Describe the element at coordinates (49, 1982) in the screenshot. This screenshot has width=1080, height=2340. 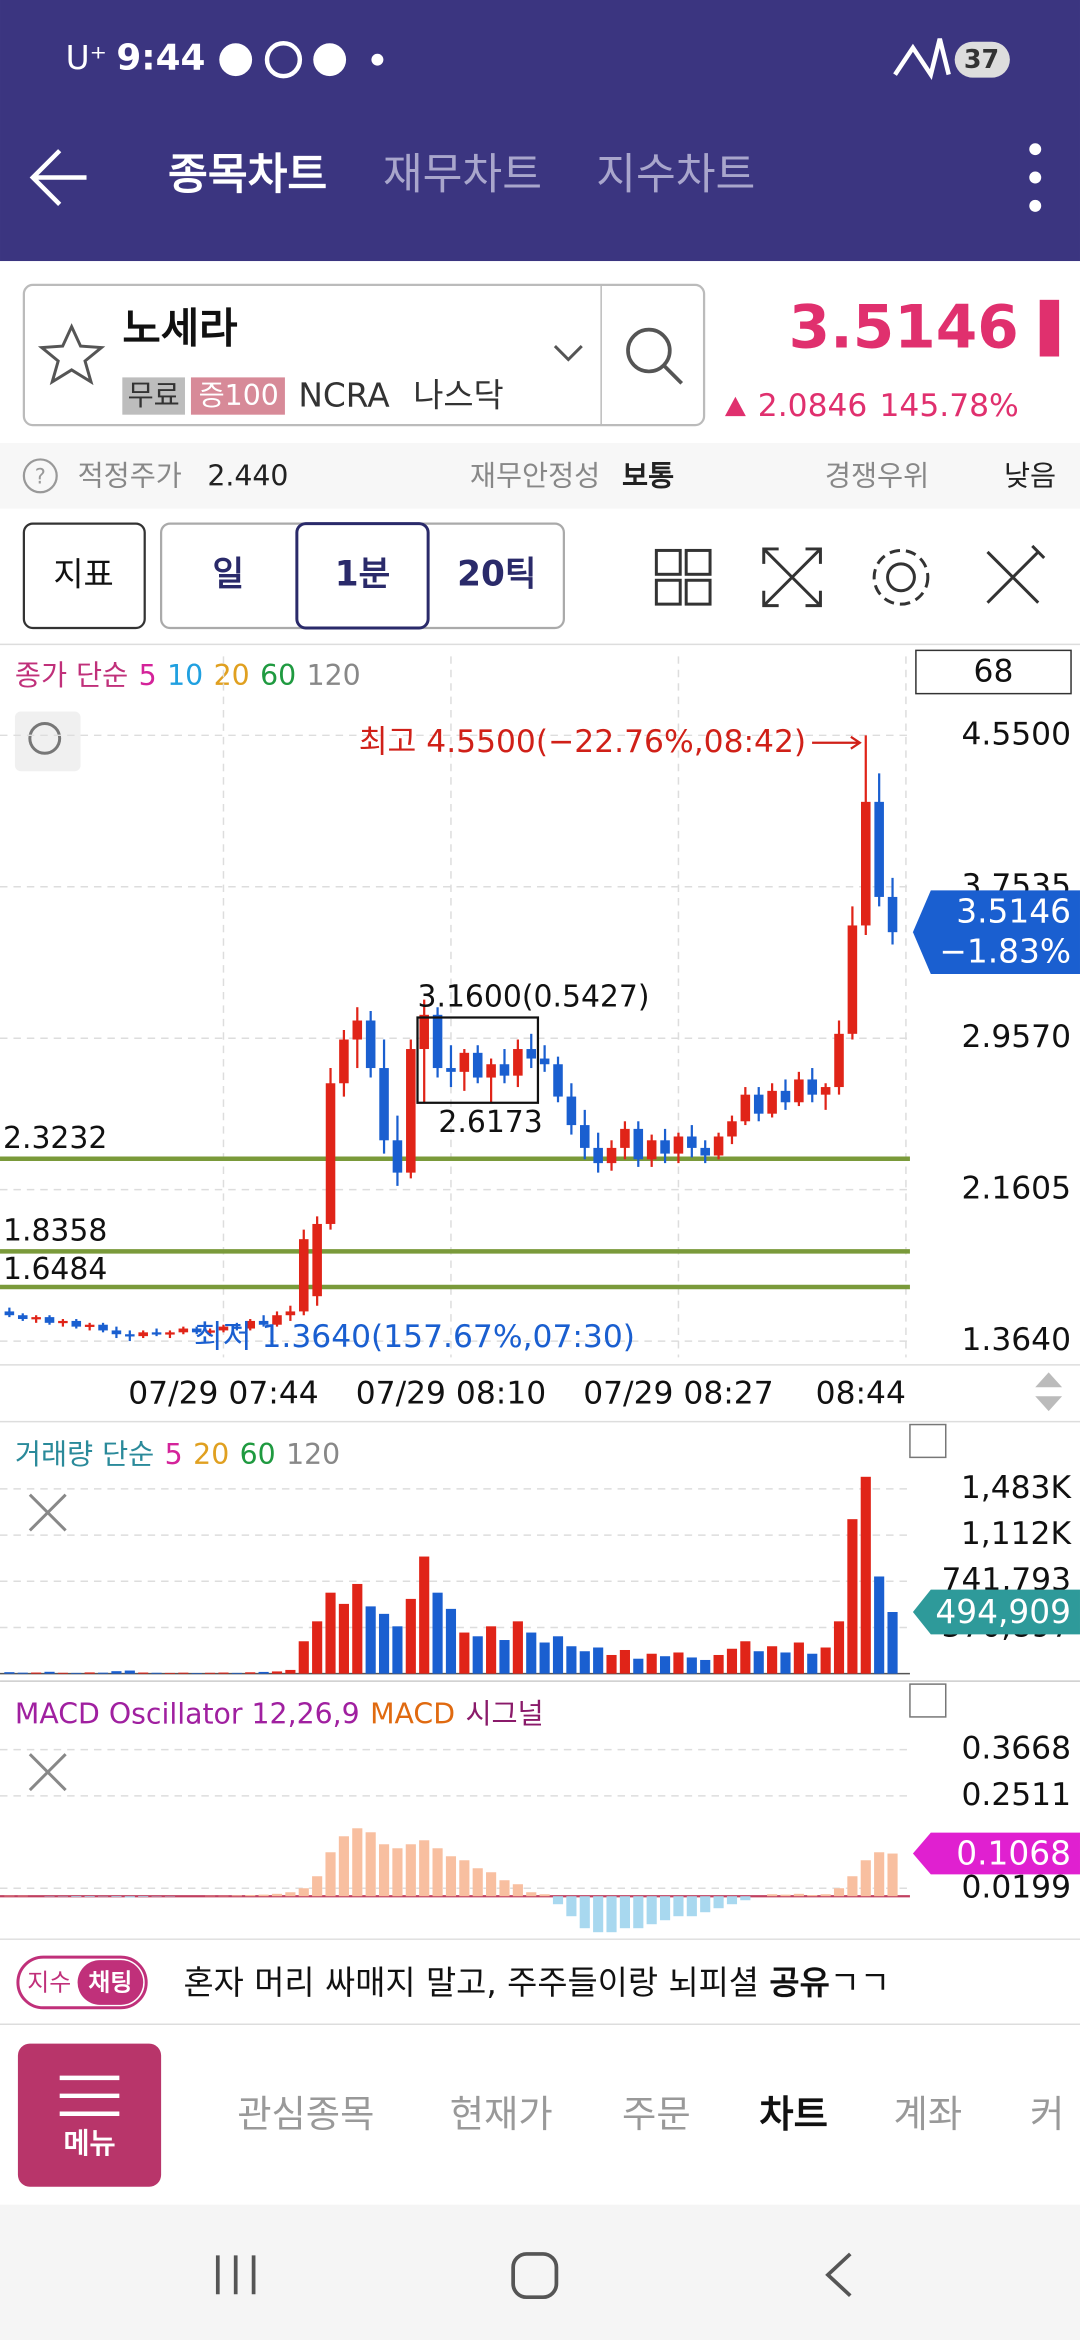
I see `chat-badge-left: 지수` at that location.